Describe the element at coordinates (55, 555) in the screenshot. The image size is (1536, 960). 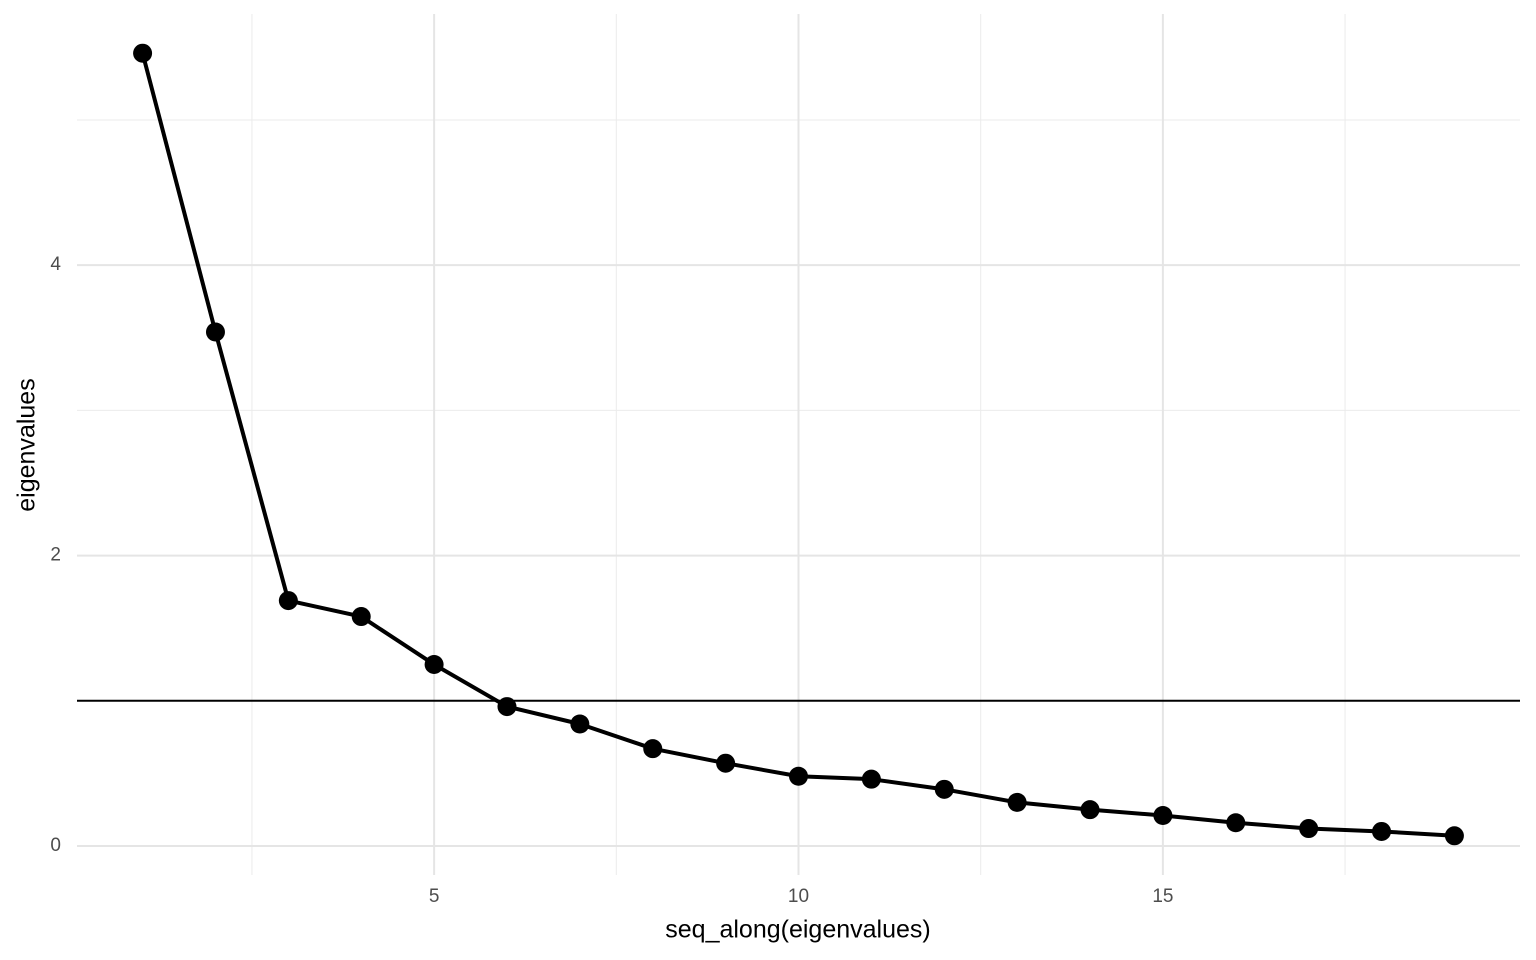
I see `y-tick-label: 2` at that location.